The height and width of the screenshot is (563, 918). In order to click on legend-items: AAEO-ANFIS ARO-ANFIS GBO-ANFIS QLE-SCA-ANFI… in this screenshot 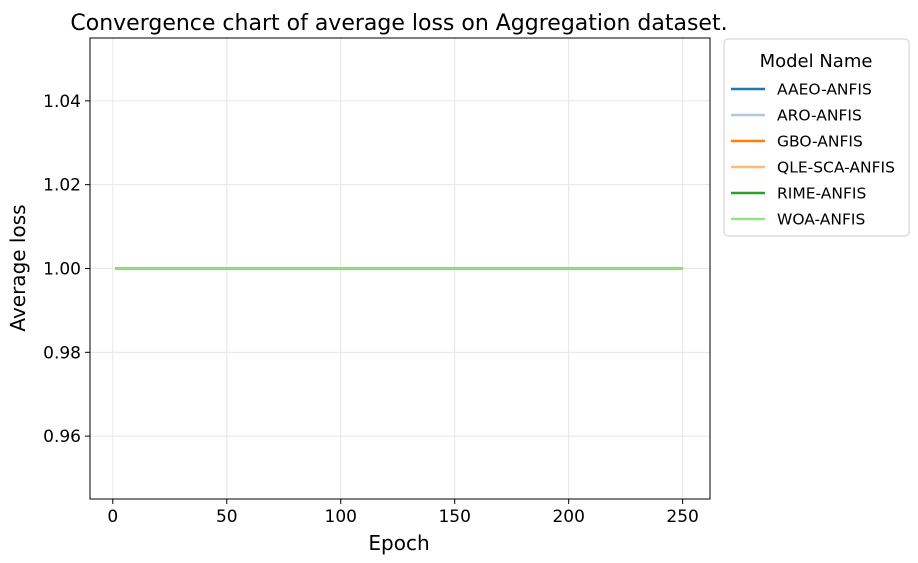, I will do `click(813, 155)`.